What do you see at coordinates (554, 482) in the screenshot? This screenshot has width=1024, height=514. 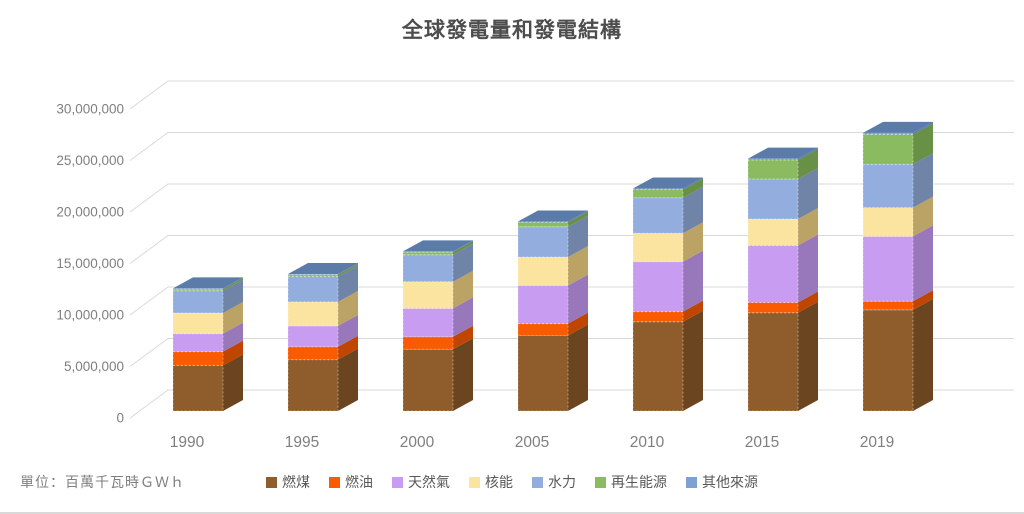 I see `legend-item-水力: 水力` at bounding box center [554, 482].